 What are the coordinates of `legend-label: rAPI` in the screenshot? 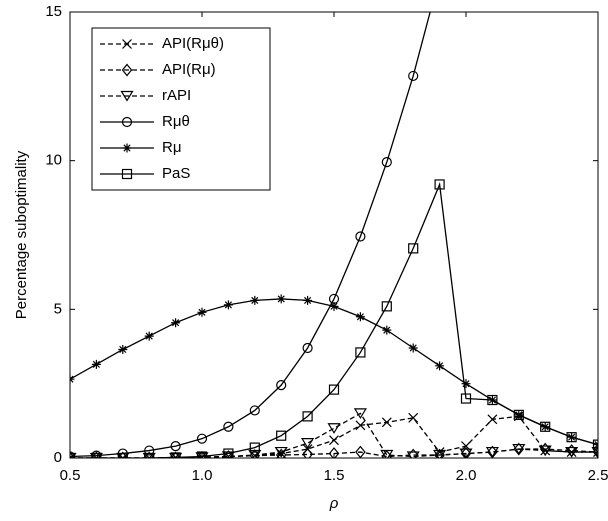 It's located at (176, 95).